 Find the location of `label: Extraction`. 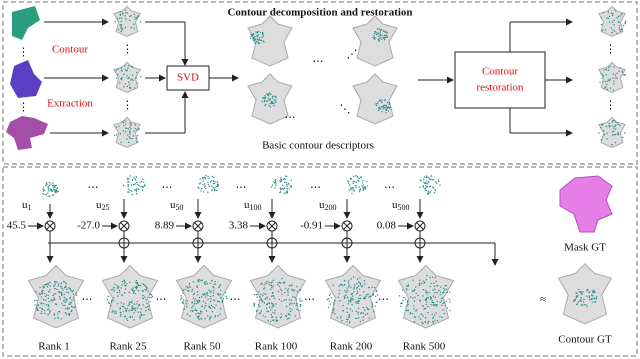

label: Extraction is located at coordinates (70, 104).